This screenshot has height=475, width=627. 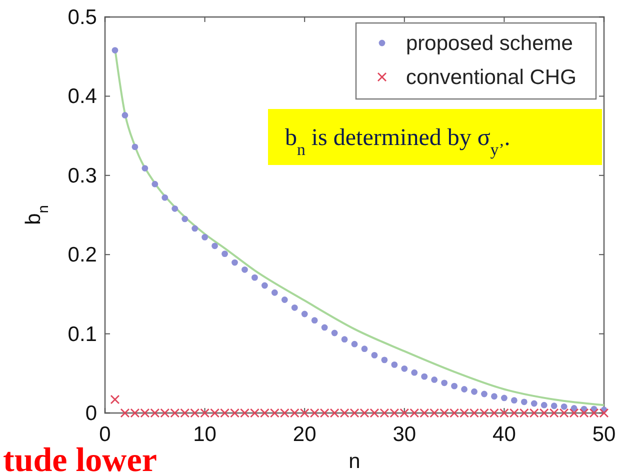 What do you see at coordinates (397, 141) in the screenshot?
I see `annotation: b$_{n}$ is determined by σ$_{y’}$.` at bounding box center [397, 141].